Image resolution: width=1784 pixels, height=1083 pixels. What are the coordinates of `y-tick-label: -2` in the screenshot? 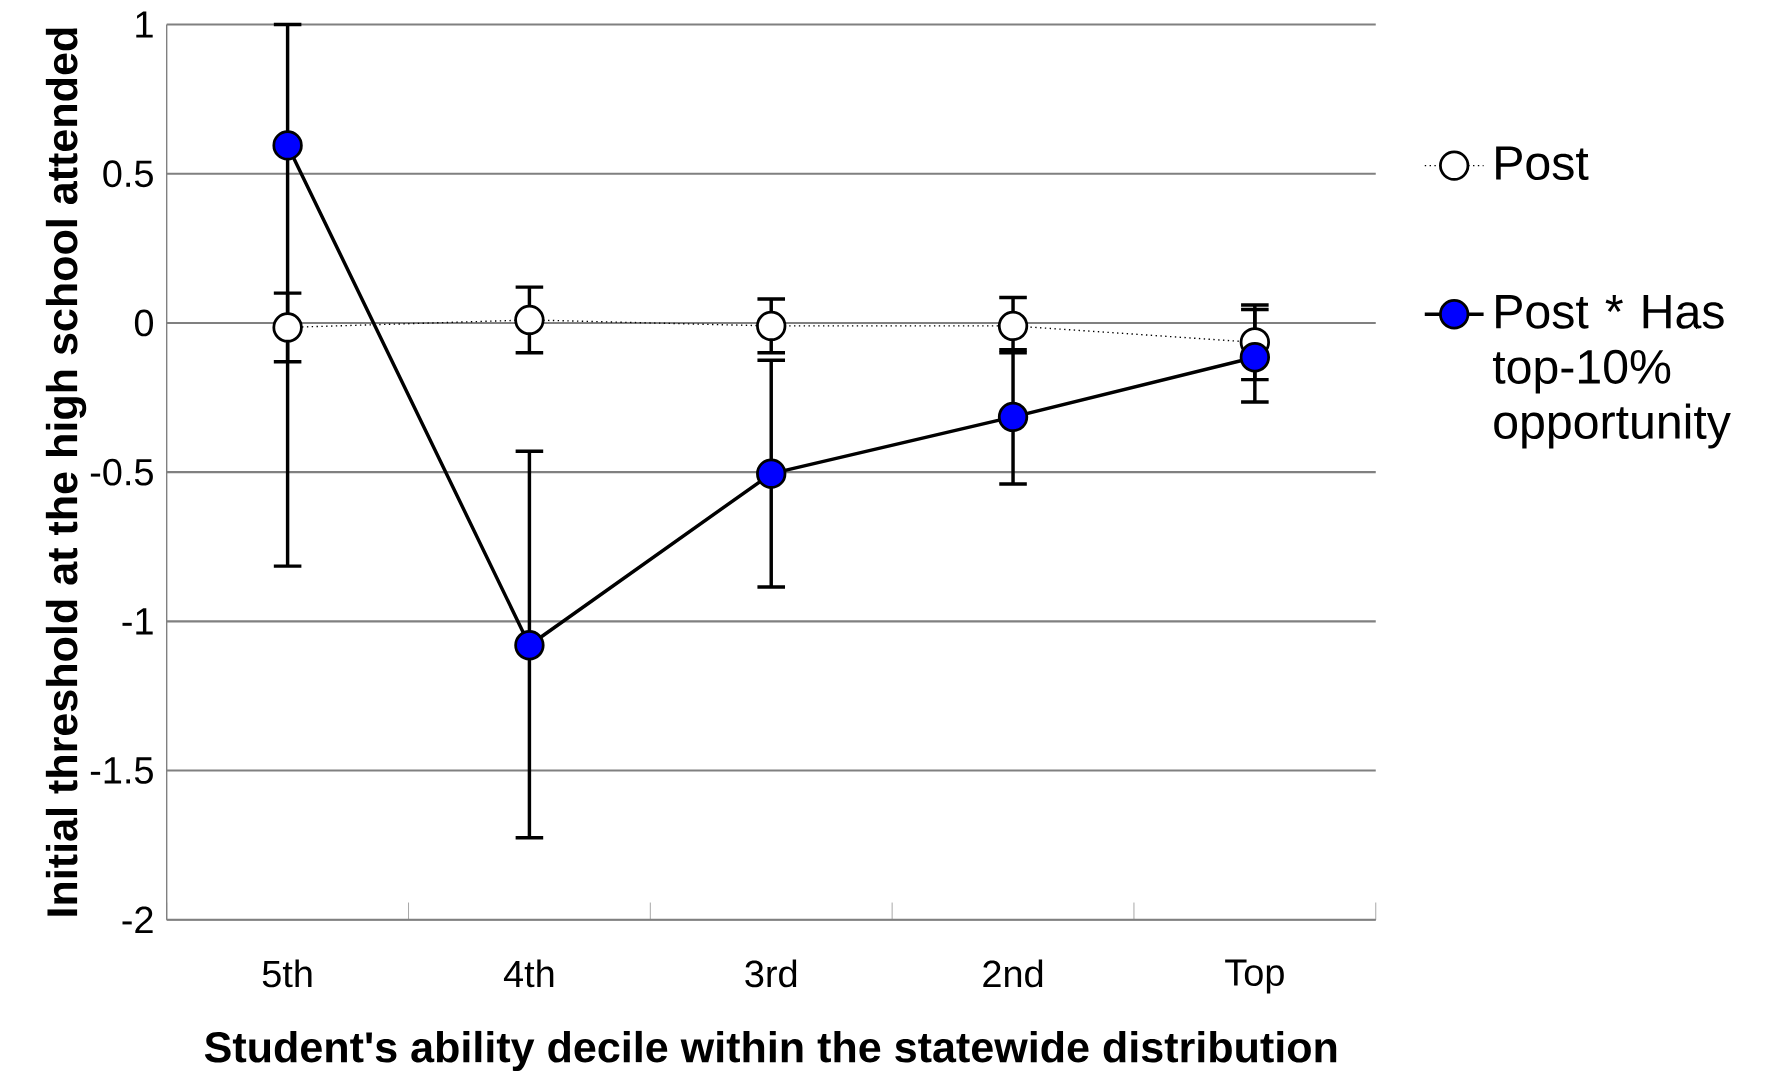 It's located at (137, 920).